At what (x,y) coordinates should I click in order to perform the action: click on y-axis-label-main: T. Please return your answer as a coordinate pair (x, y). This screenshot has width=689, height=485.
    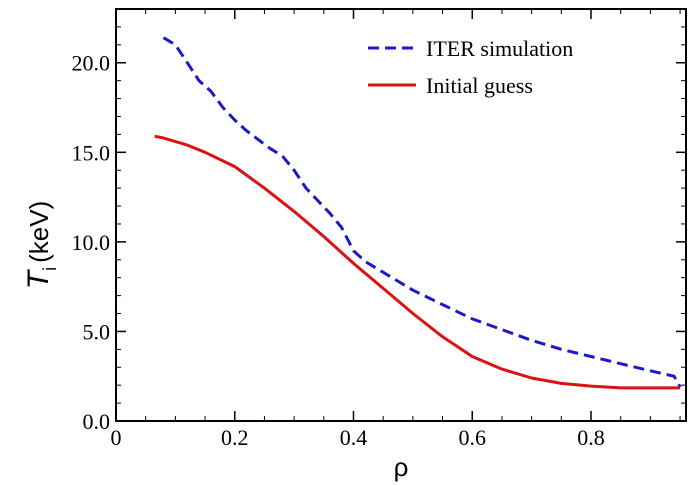
    Looking at the image, I should click on (38, 278).